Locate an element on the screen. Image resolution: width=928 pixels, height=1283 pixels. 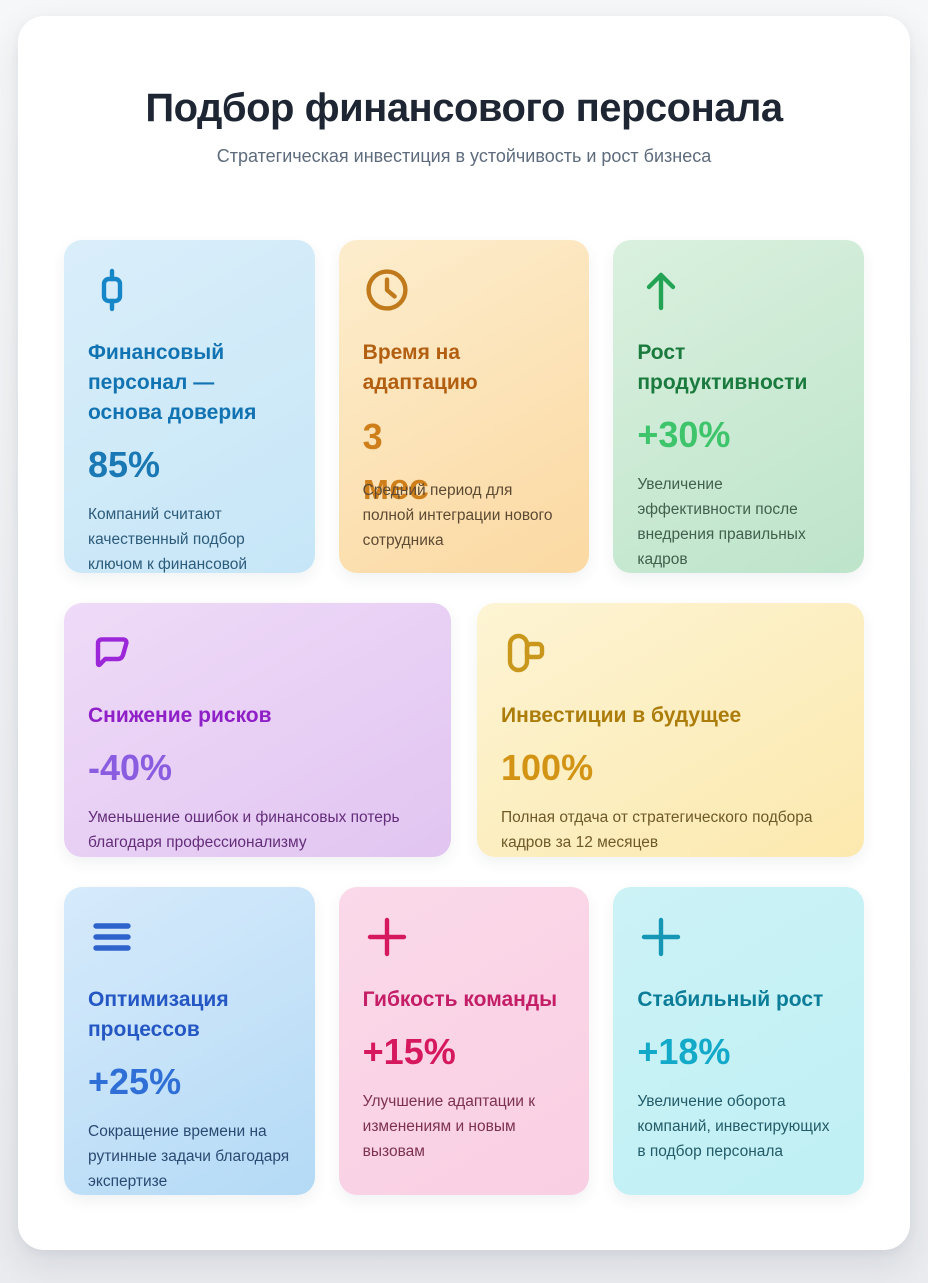
card-title: Рост продуктивности is located at coordinates (722, 367).